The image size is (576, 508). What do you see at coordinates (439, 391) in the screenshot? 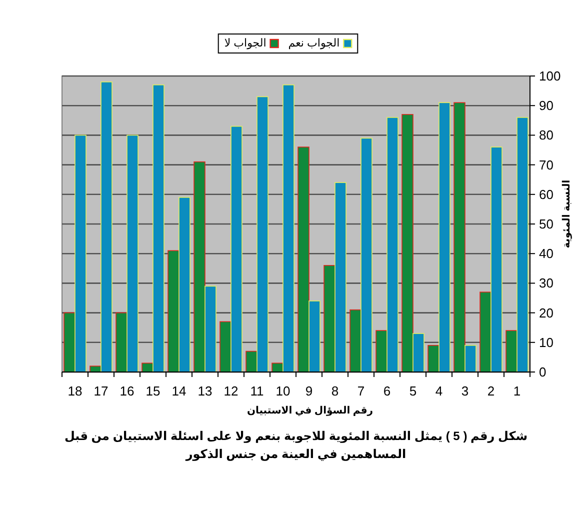
I see `x-tick-label: 4` at bounding box center [439, 391].